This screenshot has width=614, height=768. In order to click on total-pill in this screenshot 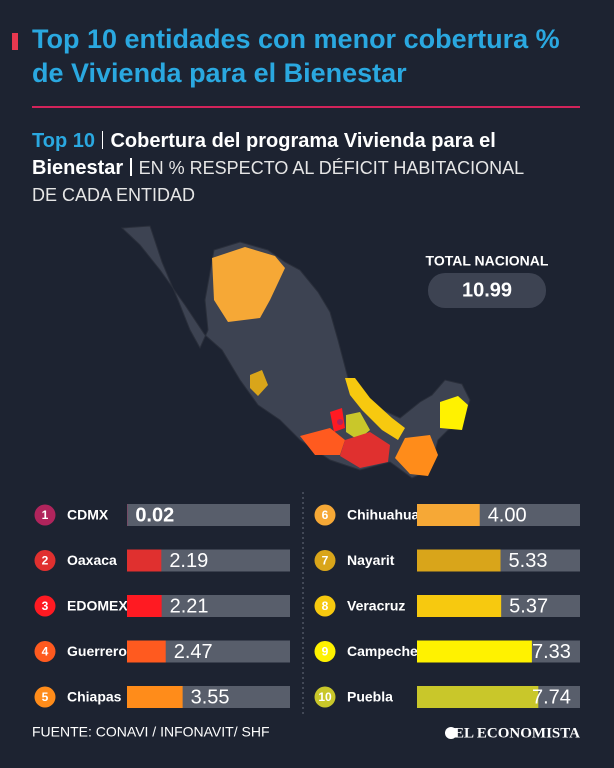, I will do `click(487, 290)`.